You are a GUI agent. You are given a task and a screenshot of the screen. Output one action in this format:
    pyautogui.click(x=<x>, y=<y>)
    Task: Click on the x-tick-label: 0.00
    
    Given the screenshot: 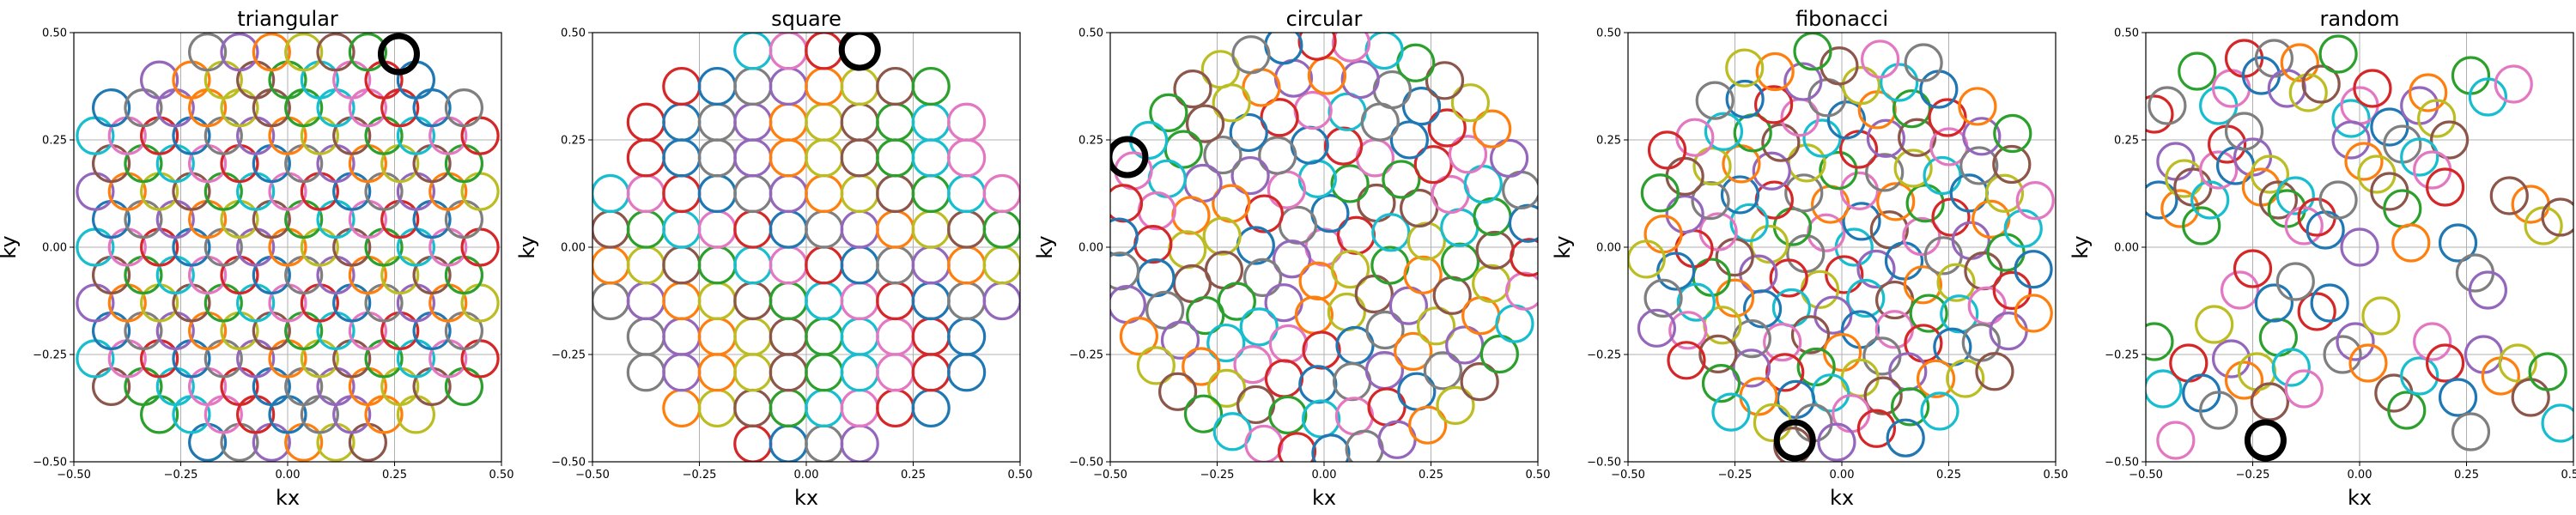 What is the action you would take?
    pyautogui.click(x=806, y=475)
    